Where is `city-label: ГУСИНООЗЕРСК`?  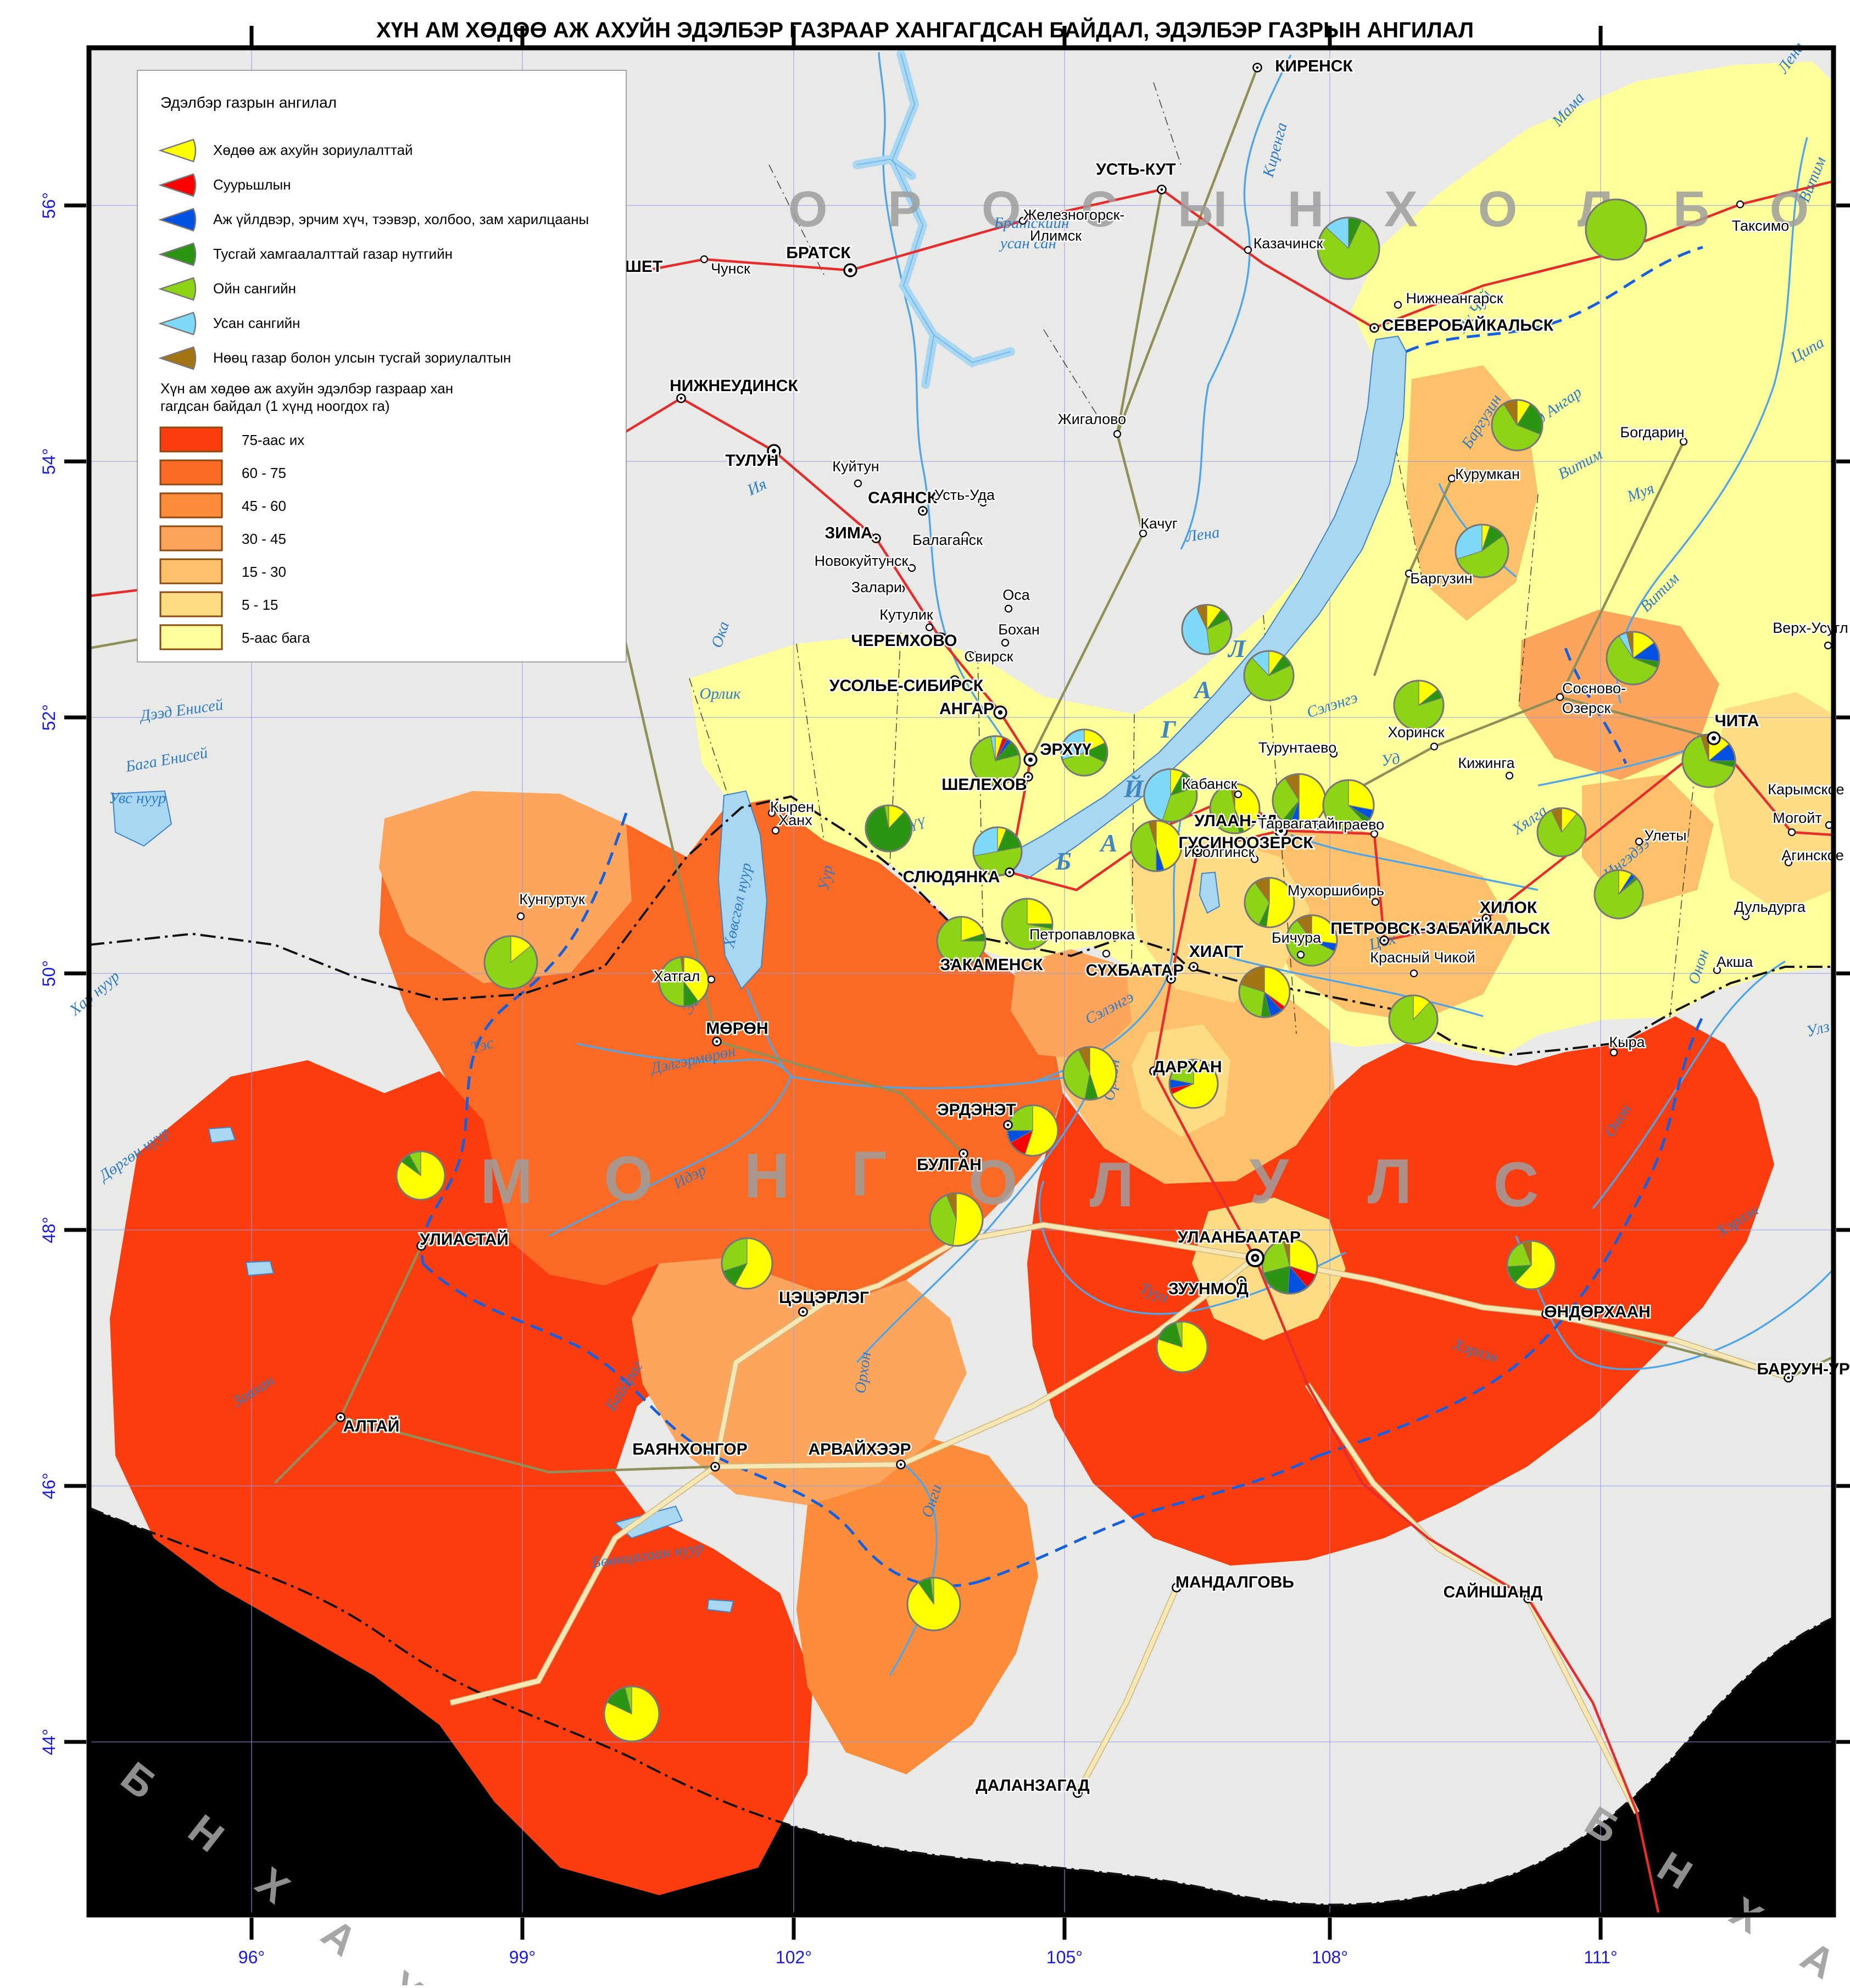
city-label: ГУСИНООЗЕРСК is located at coordinates (1245, 843).